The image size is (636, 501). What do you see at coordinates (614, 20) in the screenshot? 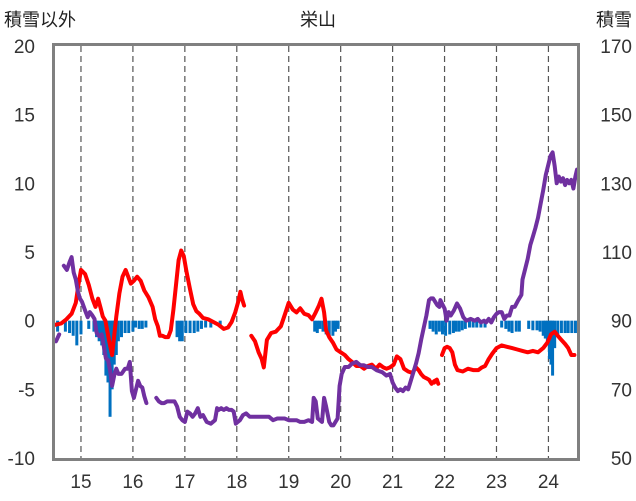
I see `right-axis-label: 積雪` at bounding box center [614, 20].